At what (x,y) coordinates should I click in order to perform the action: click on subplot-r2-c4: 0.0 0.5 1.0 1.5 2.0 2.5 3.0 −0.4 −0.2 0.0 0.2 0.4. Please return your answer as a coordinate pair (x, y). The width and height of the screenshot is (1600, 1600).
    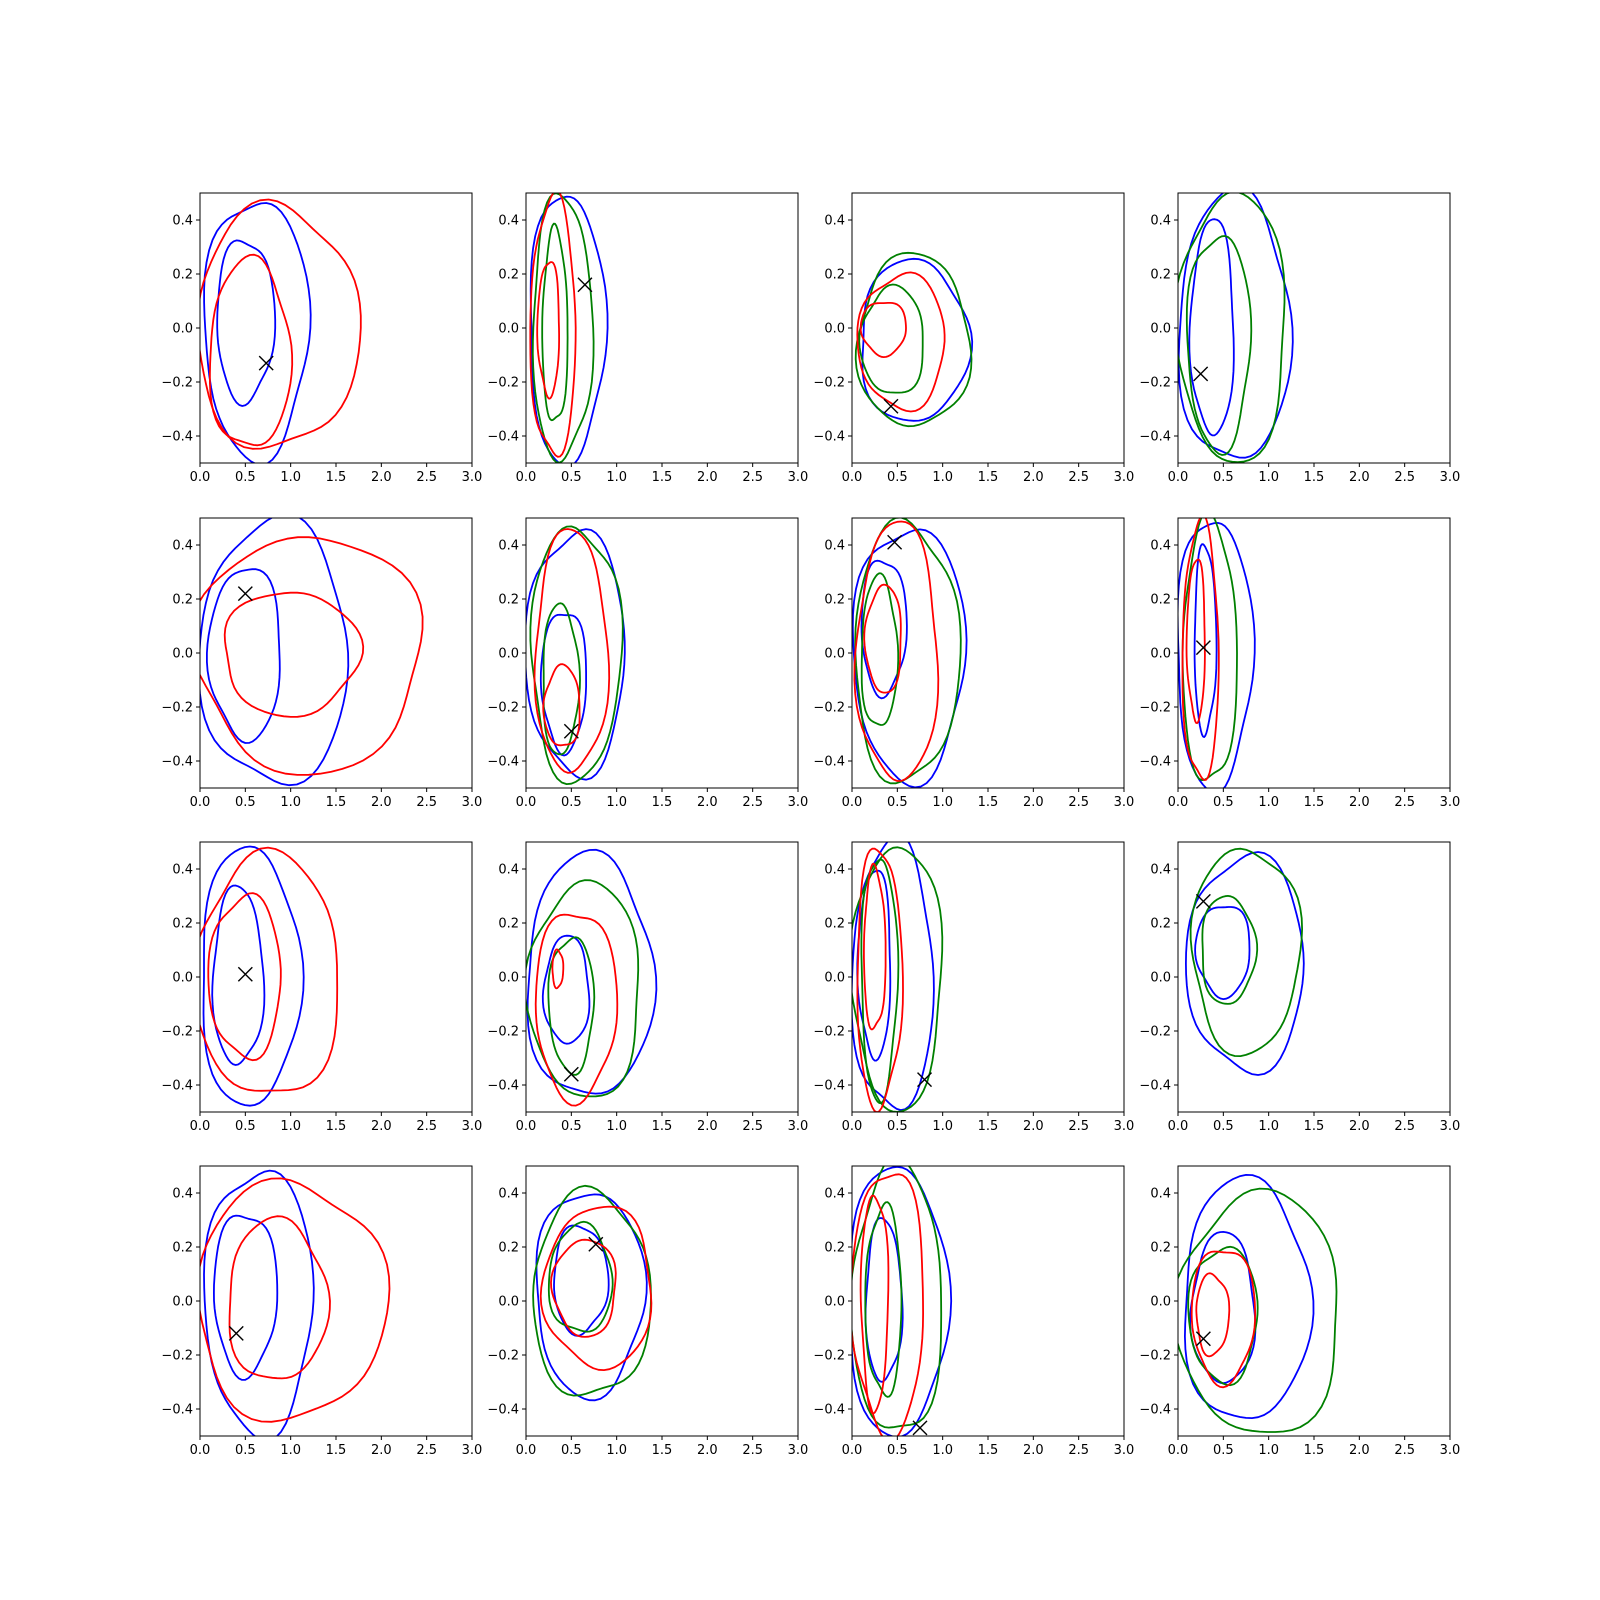
    Looking at the image, I should click on (1300, 663).